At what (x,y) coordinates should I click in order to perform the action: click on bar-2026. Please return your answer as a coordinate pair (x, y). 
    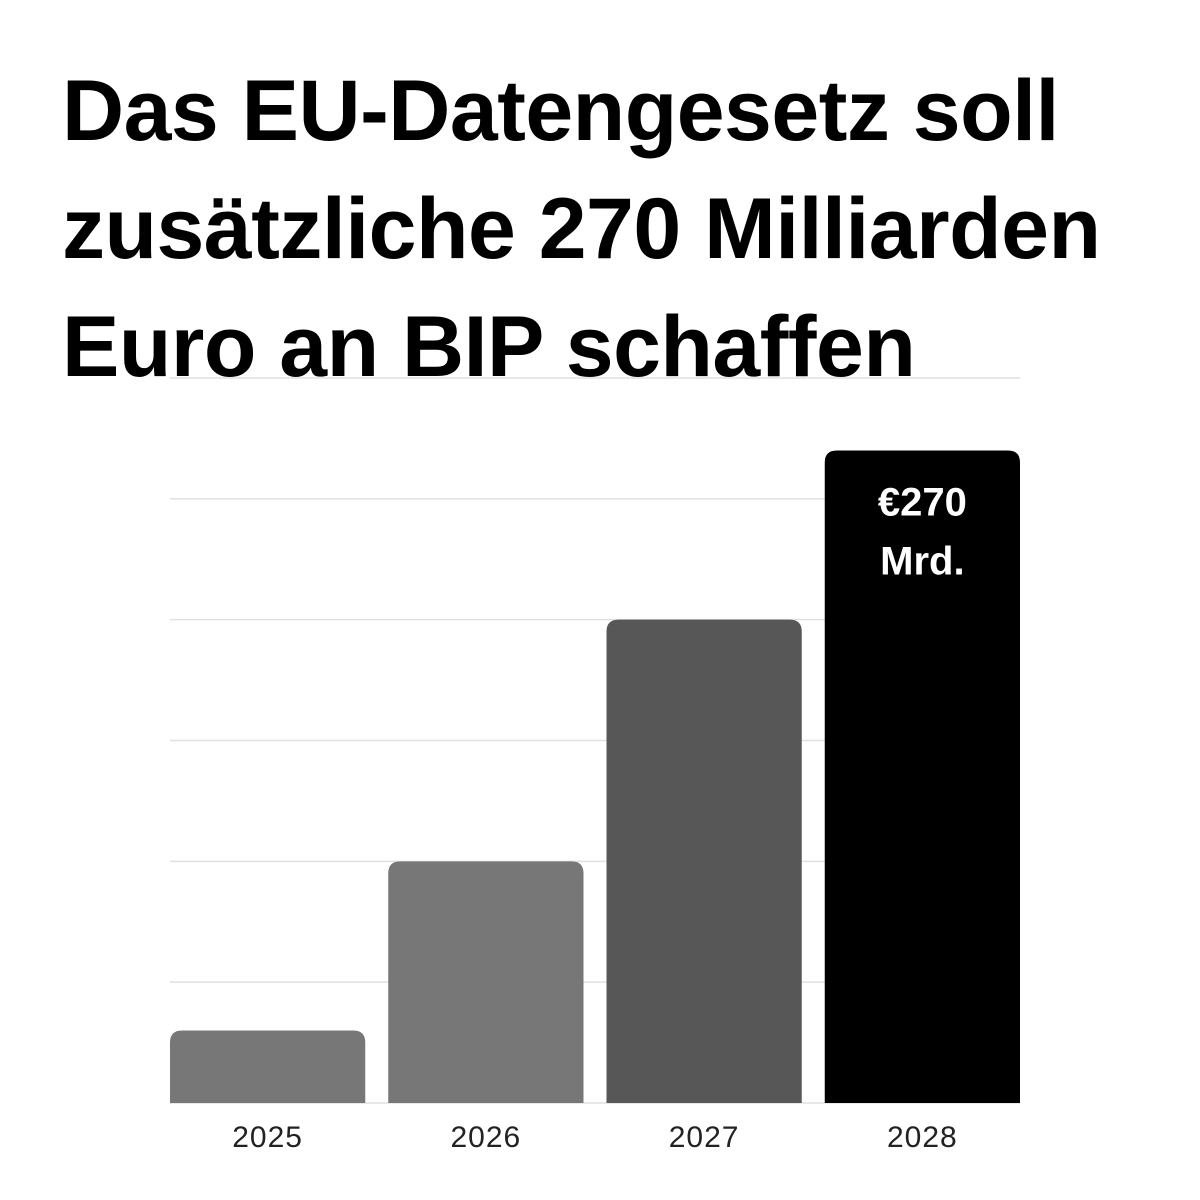
    Looking at the image, I should click on (486, 982).